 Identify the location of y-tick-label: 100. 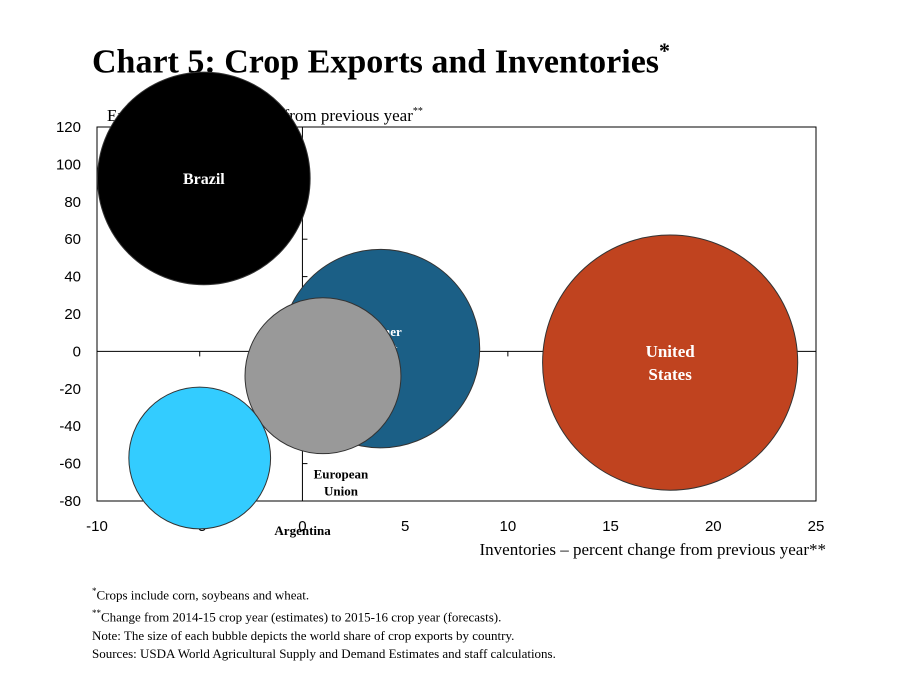
(68, 164).